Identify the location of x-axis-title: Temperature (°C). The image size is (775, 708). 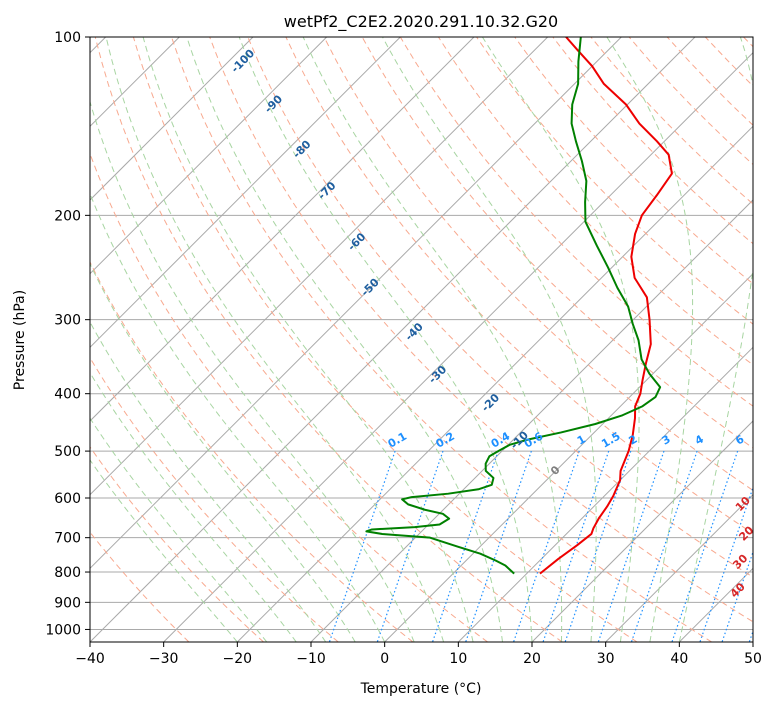
(421, 689).